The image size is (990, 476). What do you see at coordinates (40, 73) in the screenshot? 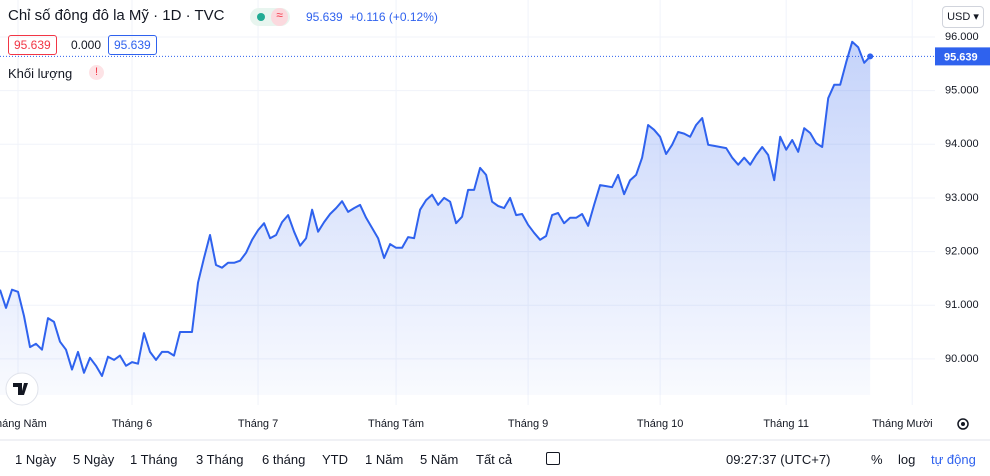
I see `indicator-label: Khối lượng` at bounding box center [40, 73].